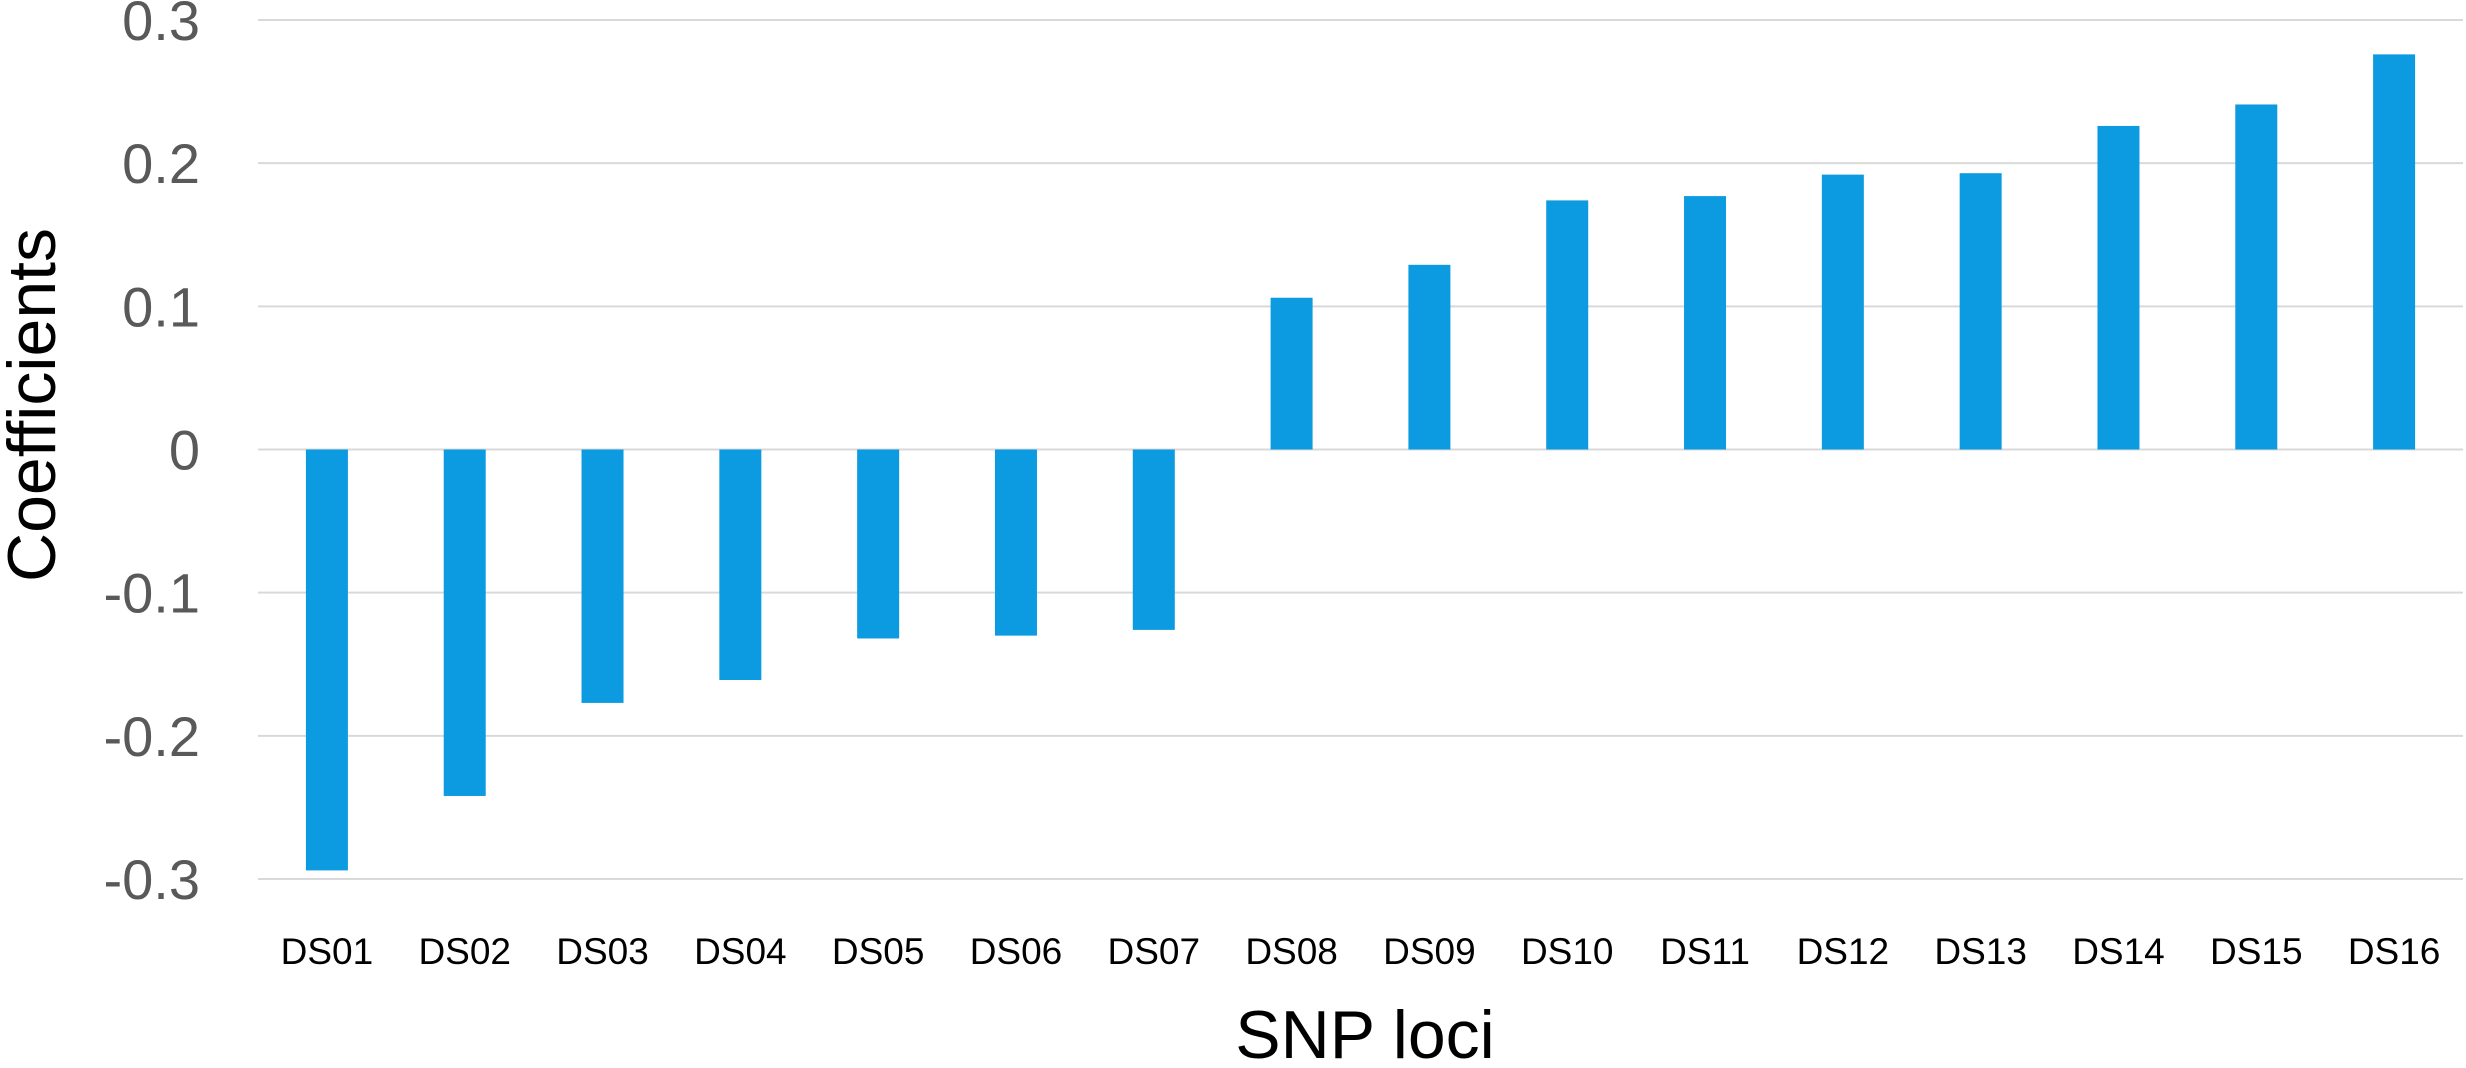 The image size is (2466, 1068). What do you see at coordinates (184, 450) in the screenshot?
I see `y-tick-label: 0` at bounding box center [184, 450].